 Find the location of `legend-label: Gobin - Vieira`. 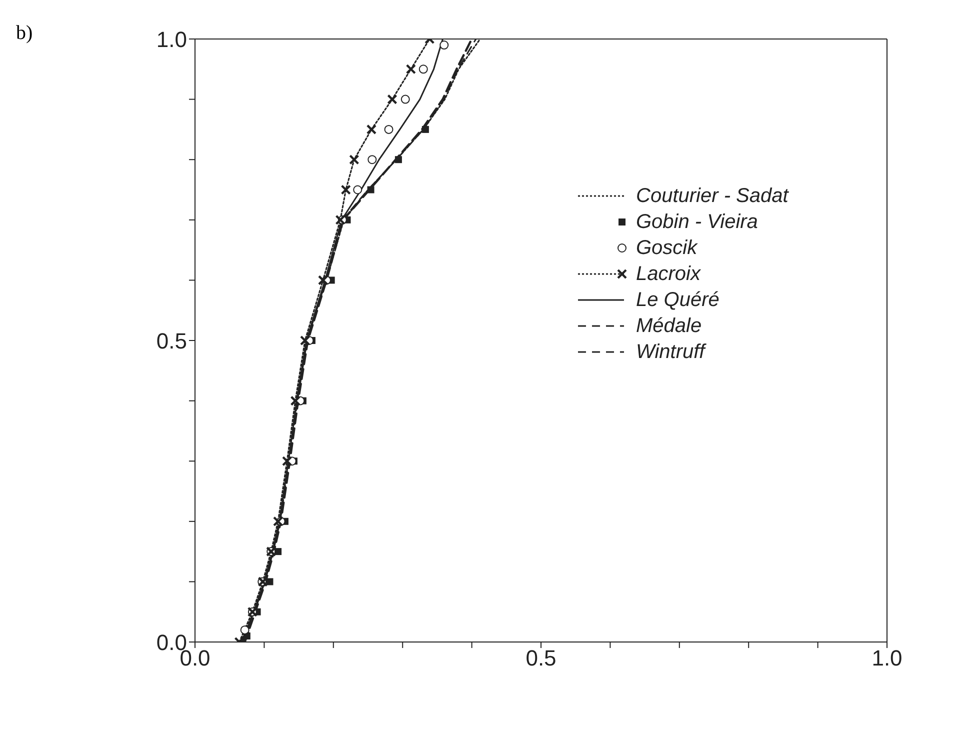

legend-label: Gobin - Vieira is located at coordinates (697, 222).